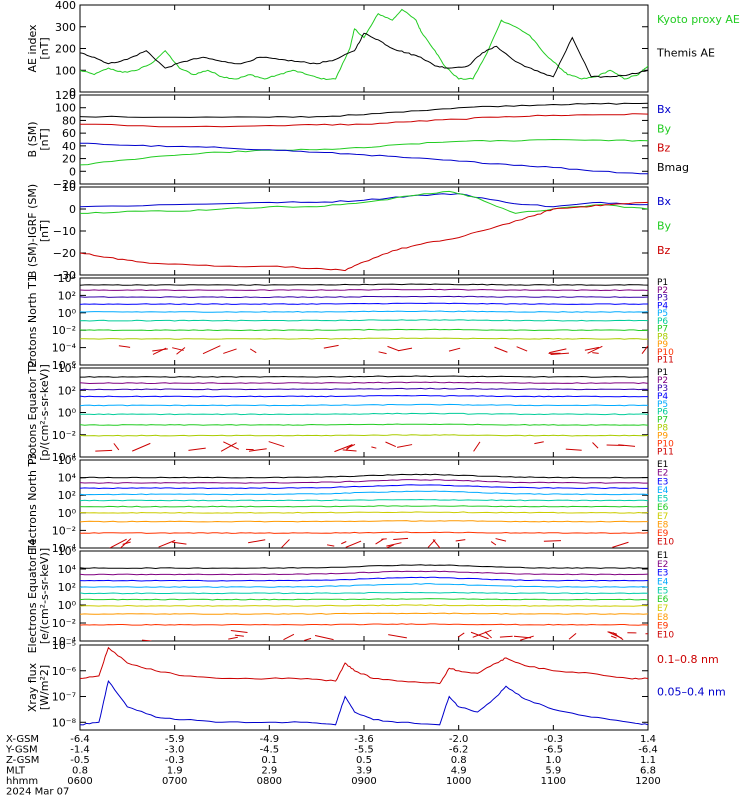 Image resolution: width=750 pixels, height=800 pixels. I want to click on legend-entry: E6, so click(663, 600).